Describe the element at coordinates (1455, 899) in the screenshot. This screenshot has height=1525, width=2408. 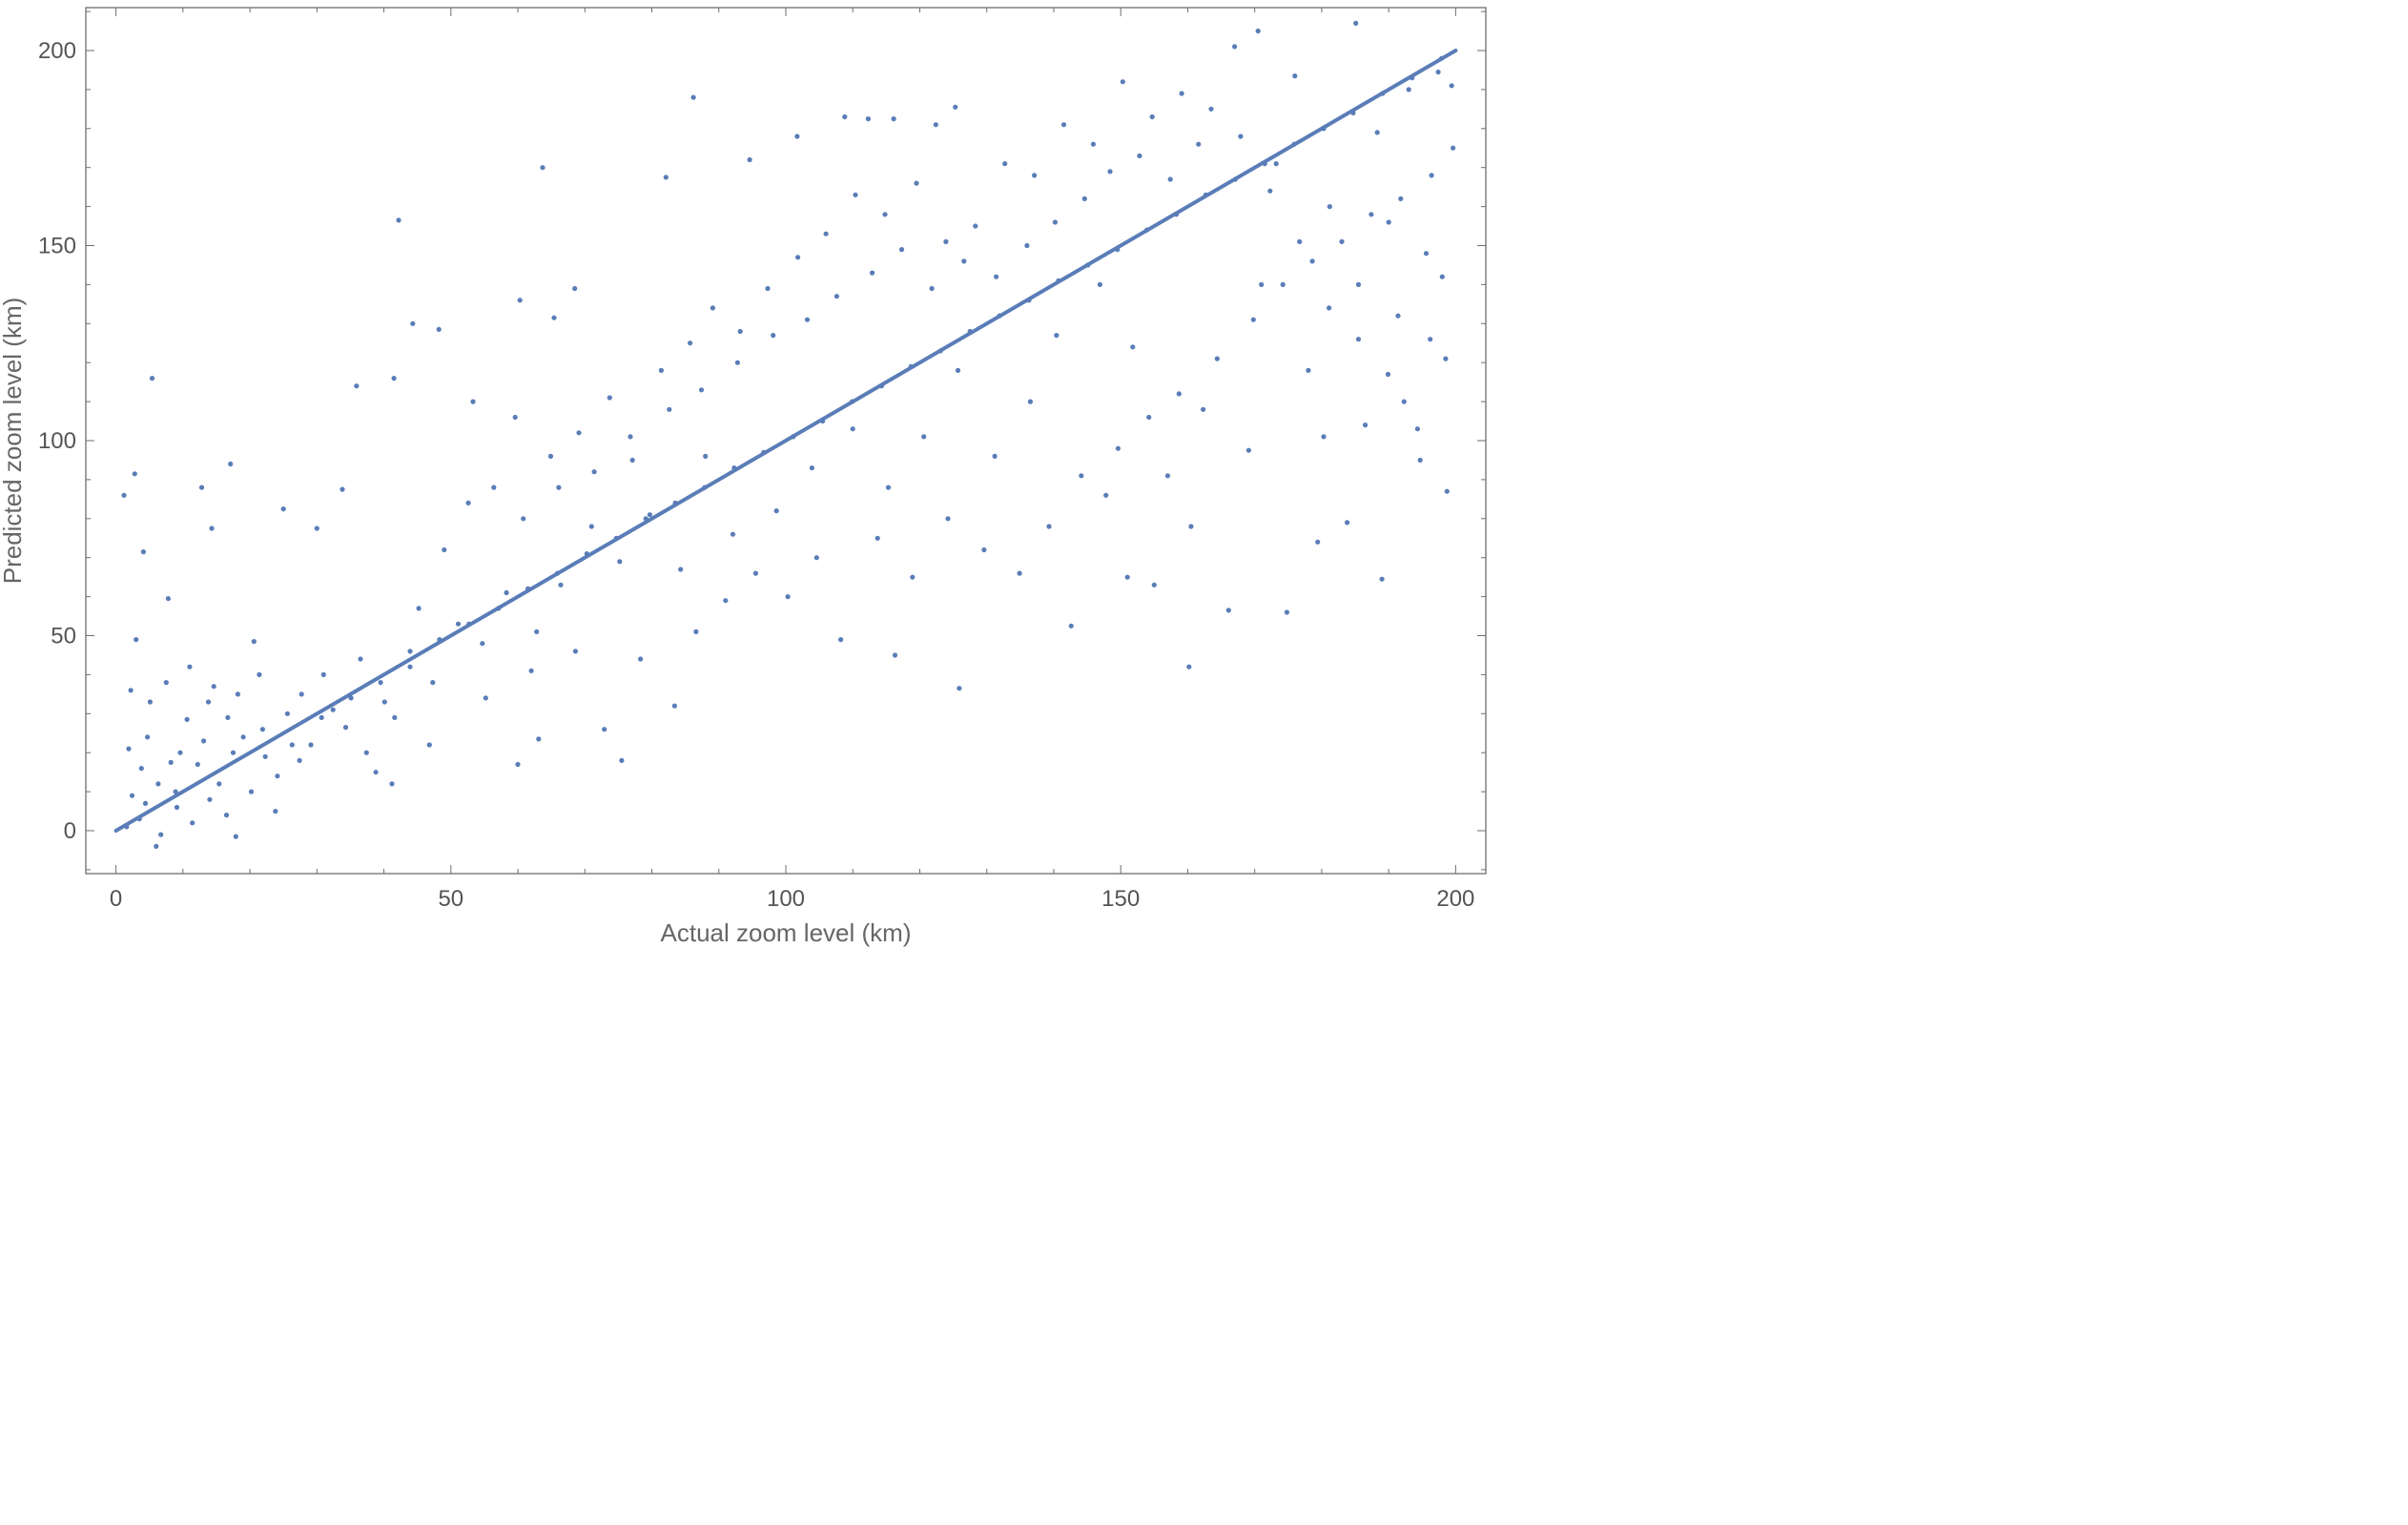
I see `x-tick-label: 200` at that location.